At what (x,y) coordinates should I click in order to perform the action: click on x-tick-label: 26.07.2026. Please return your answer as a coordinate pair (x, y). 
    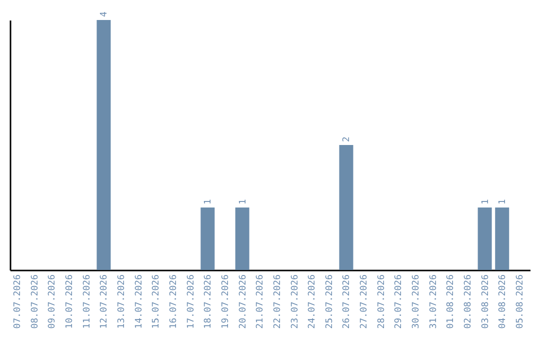
    Looking at the image, I should click on (347, 301).